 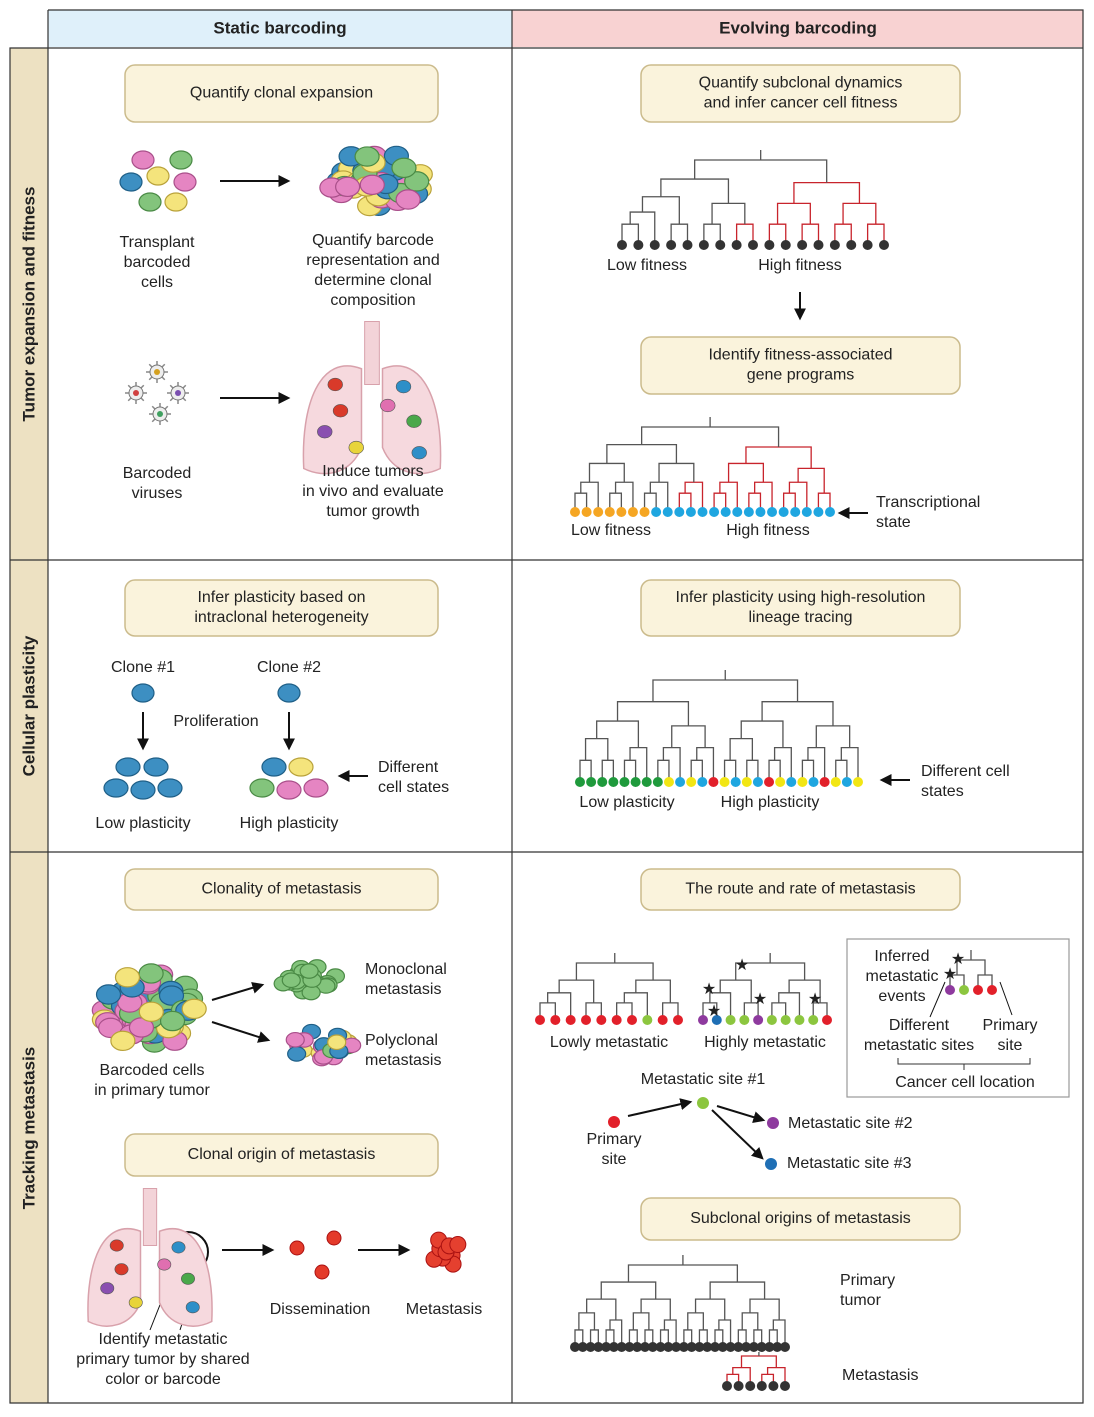 What do you see at coordinates (238, 991) in the screenshot?
I see `arrow` at bounding box center [238, 991].